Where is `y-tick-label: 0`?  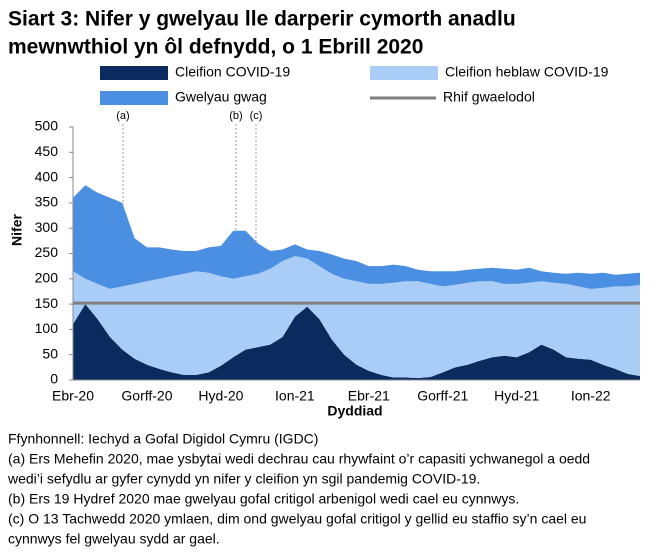 y-tick-label: 0 is located at coordinates (54, 379).